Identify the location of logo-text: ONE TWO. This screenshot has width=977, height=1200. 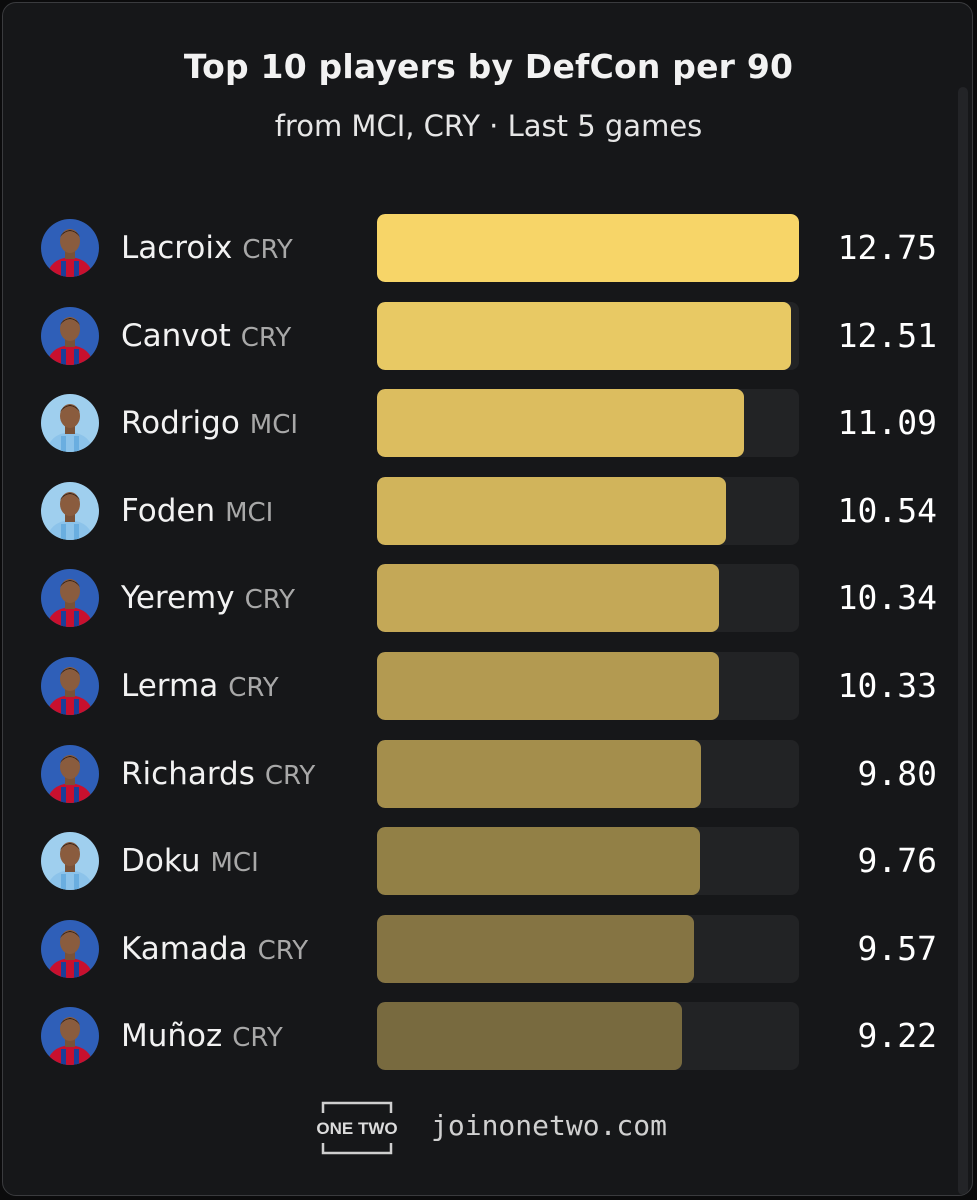
(357, 1128).